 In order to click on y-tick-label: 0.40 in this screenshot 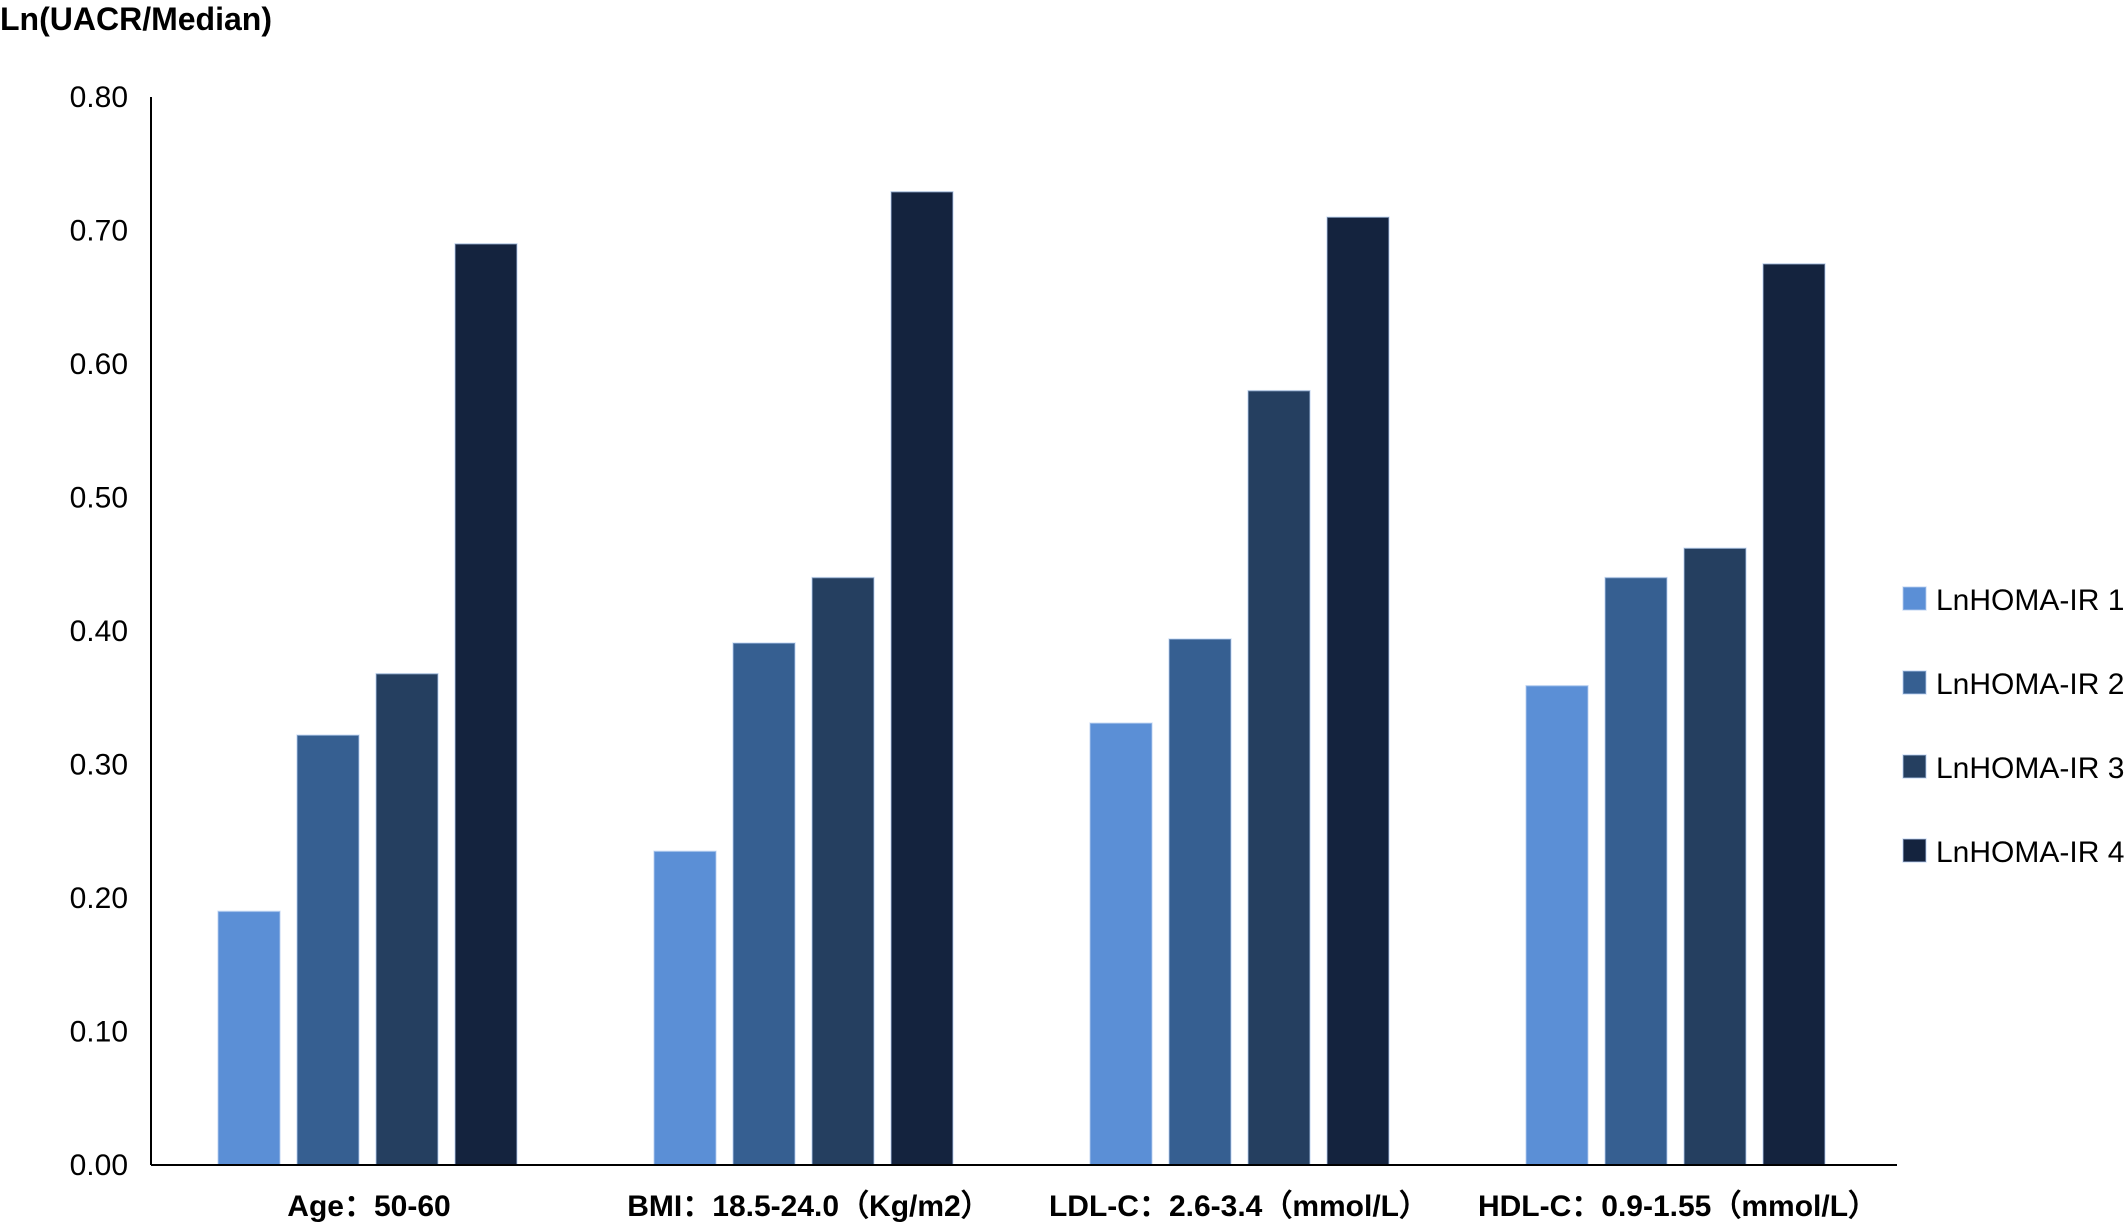, I will do `click(99, 631)`.